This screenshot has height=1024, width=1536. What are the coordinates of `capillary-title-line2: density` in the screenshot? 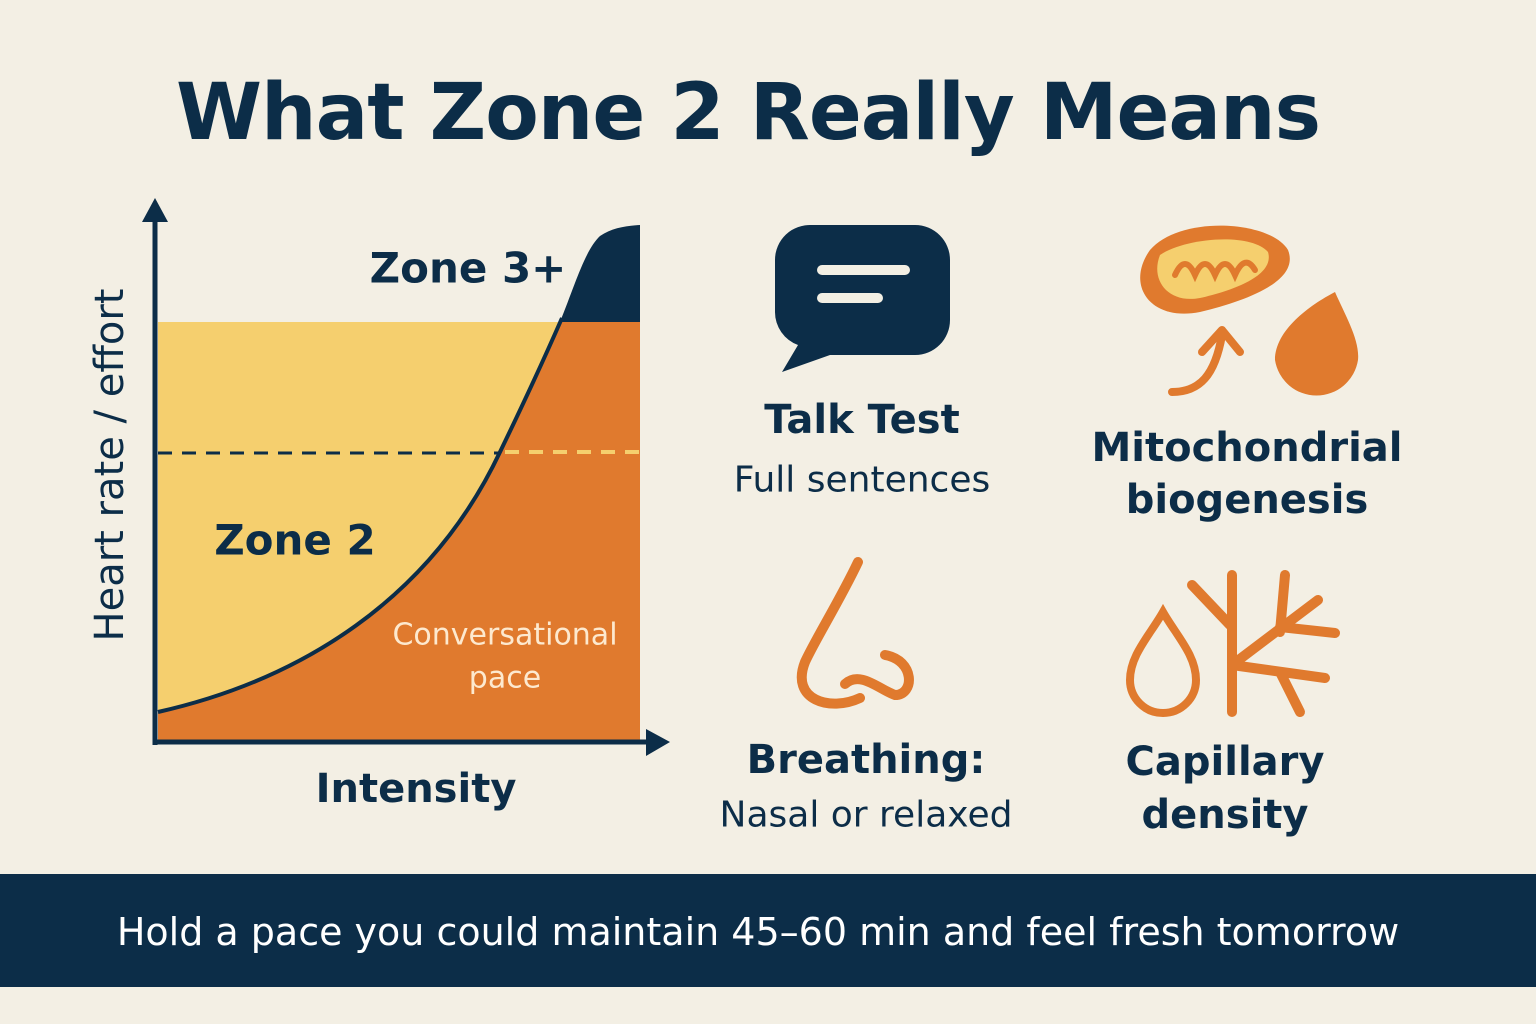 It's located at (1225, 815).